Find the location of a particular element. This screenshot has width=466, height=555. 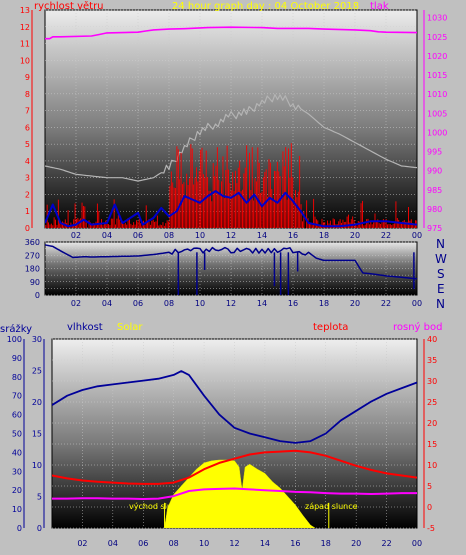

x1-tick-12: 12 is located at coordinates (231, 235).